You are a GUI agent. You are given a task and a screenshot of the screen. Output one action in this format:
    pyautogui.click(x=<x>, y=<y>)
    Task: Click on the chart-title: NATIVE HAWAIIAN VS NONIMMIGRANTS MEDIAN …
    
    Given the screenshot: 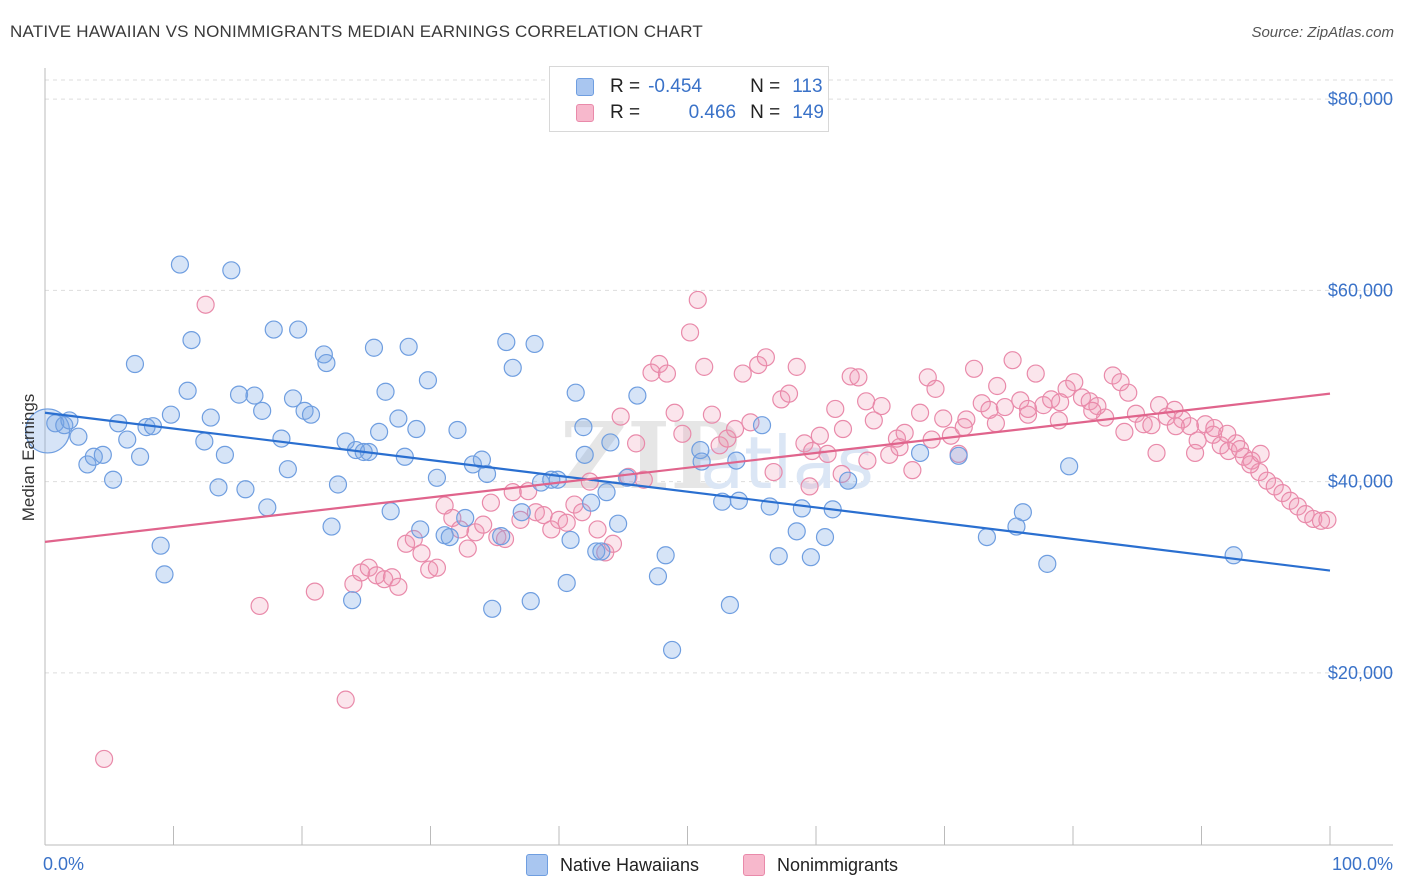 What is the action you would take?
    pyautogui.click(x=356, y=31)
    